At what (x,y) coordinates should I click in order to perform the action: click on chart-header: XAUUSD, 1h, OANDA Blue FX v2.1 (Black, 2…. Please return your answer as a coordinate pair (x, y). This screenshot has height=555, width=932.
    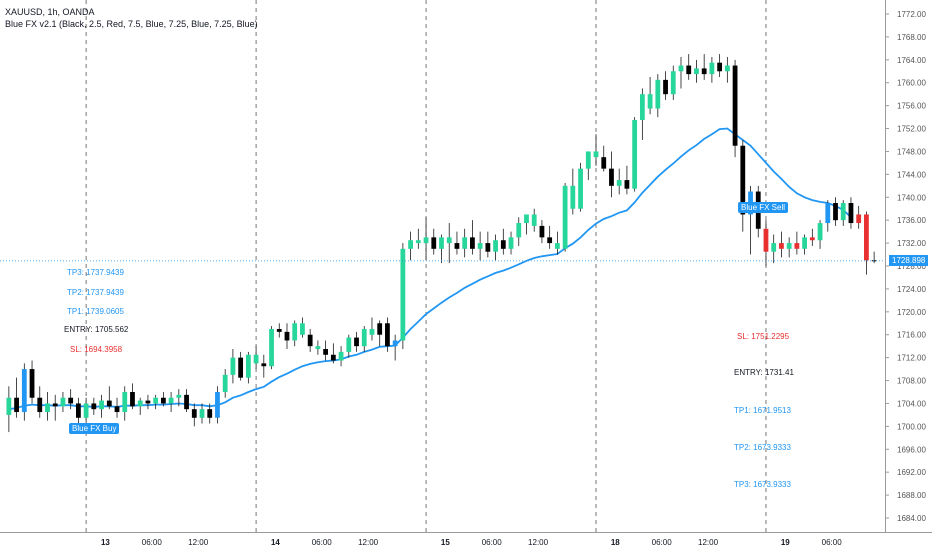
    Looking at the image, I should click on (131, 18).